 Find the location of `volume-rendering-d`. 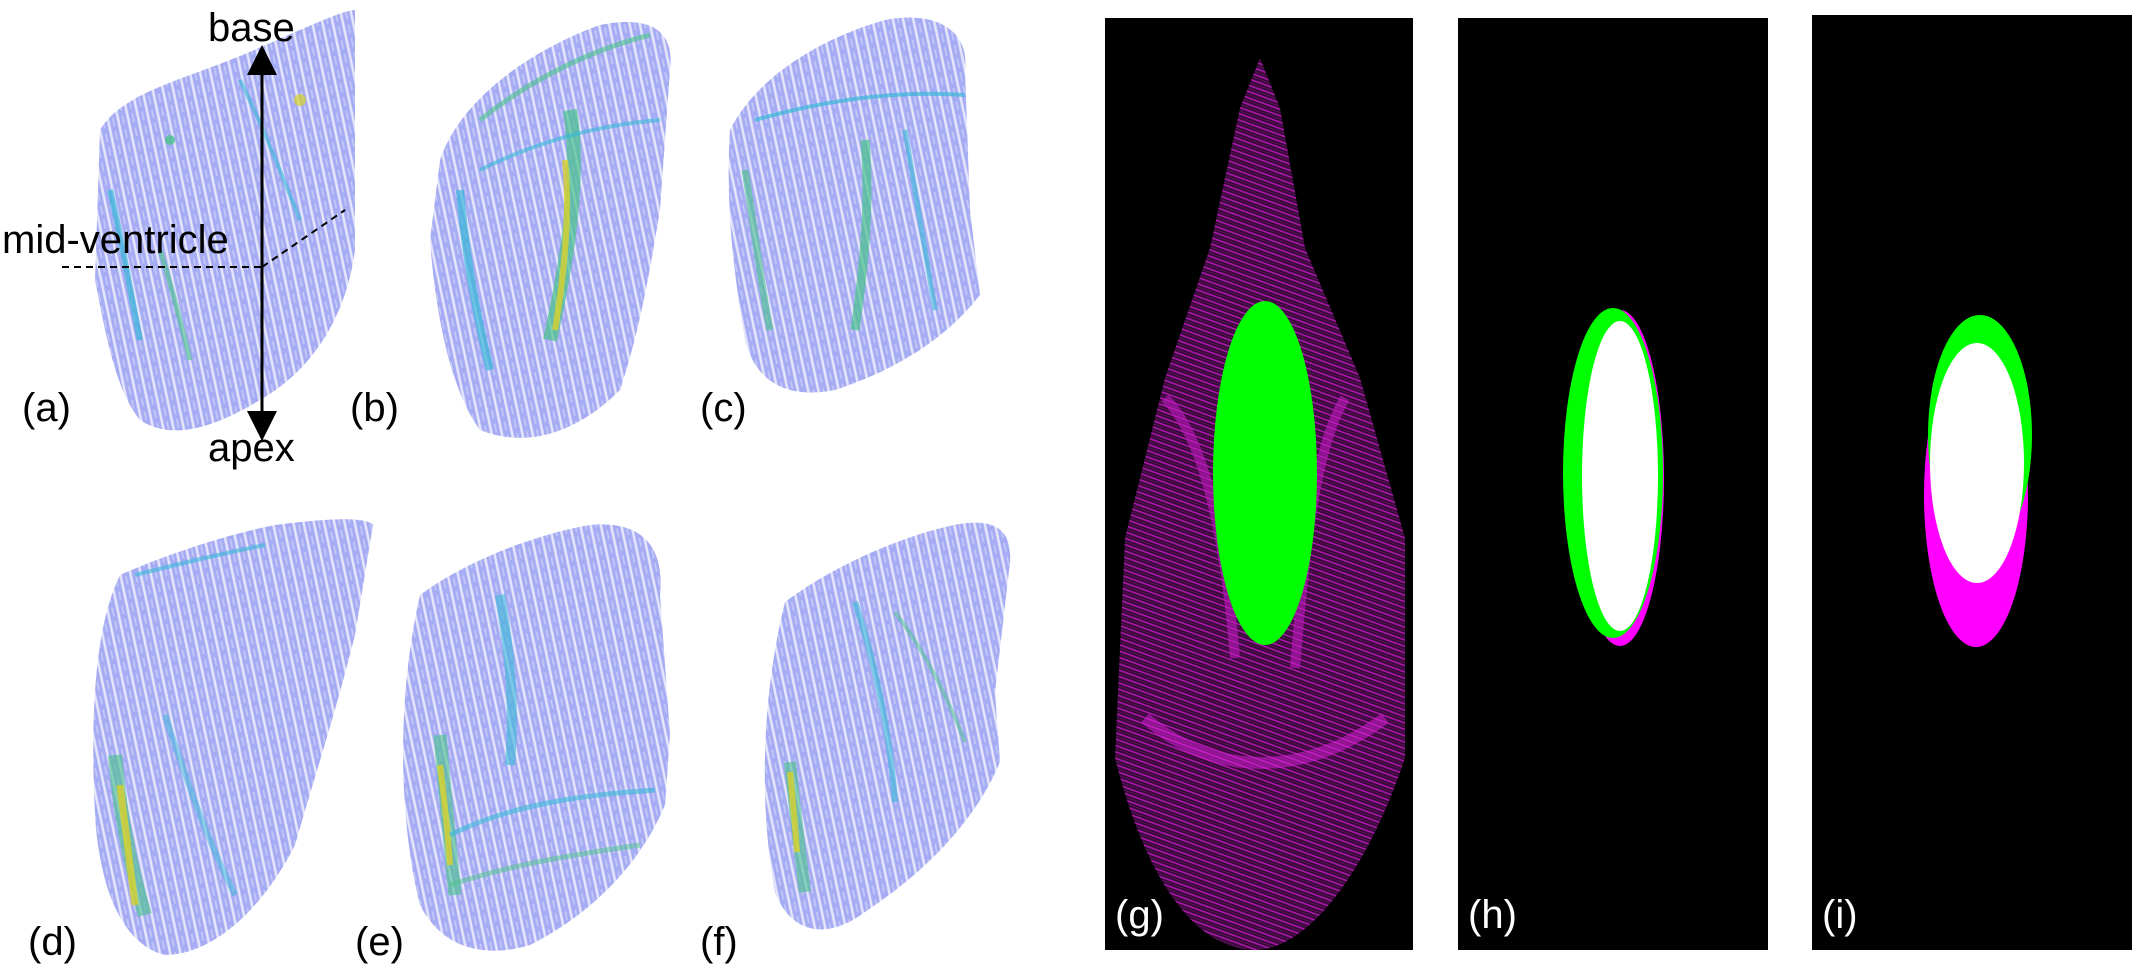

volume-rendering-d is located at coordinates (233, 737).